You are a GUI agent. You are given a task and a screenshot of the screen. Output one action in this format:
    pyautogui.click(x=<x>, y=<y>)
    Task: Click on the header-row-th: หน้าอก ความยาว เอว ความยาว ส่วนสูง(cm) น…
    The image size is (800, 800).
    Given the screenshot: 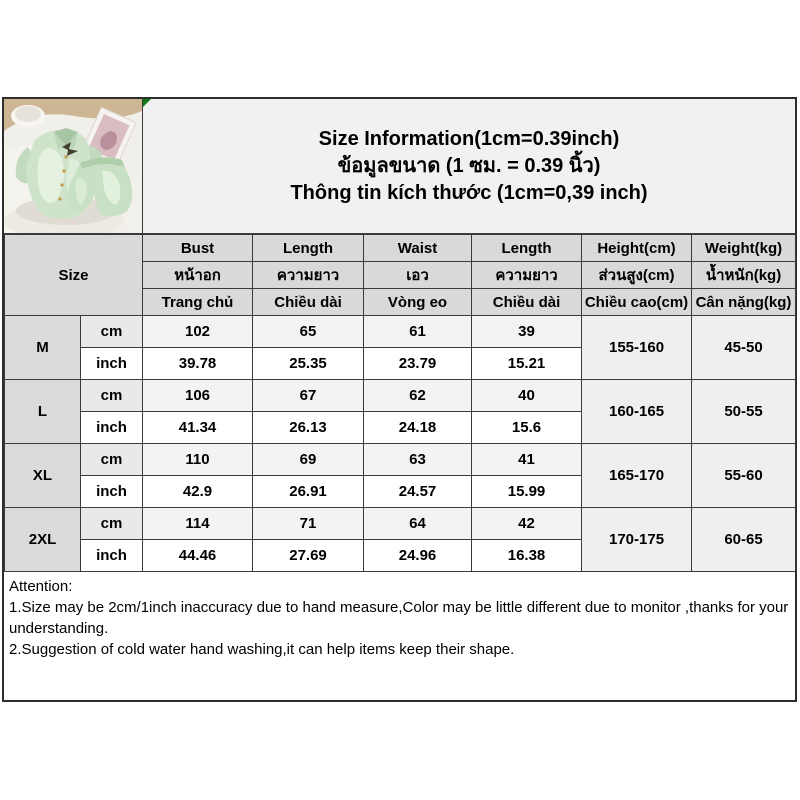 What is the action you would take?
    pyautogui.click(x=401, y=275)
    